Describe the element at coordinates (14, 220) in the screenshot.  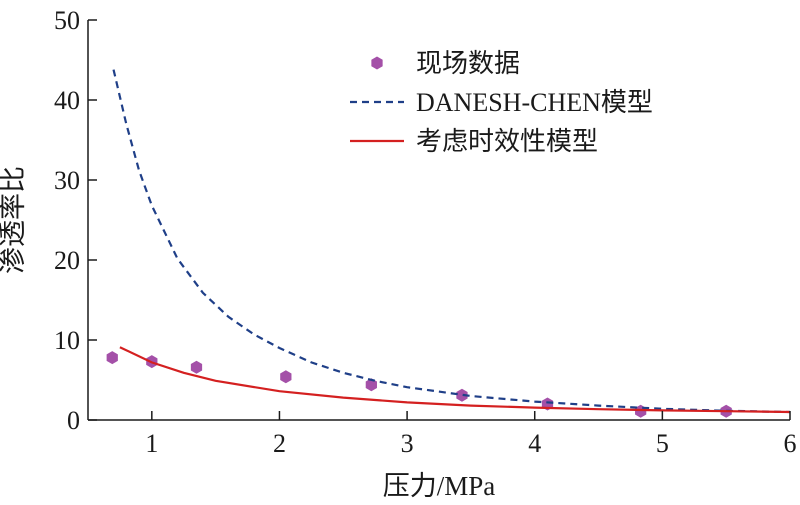
I see `y-axis-title: 渗透率比` at that location.